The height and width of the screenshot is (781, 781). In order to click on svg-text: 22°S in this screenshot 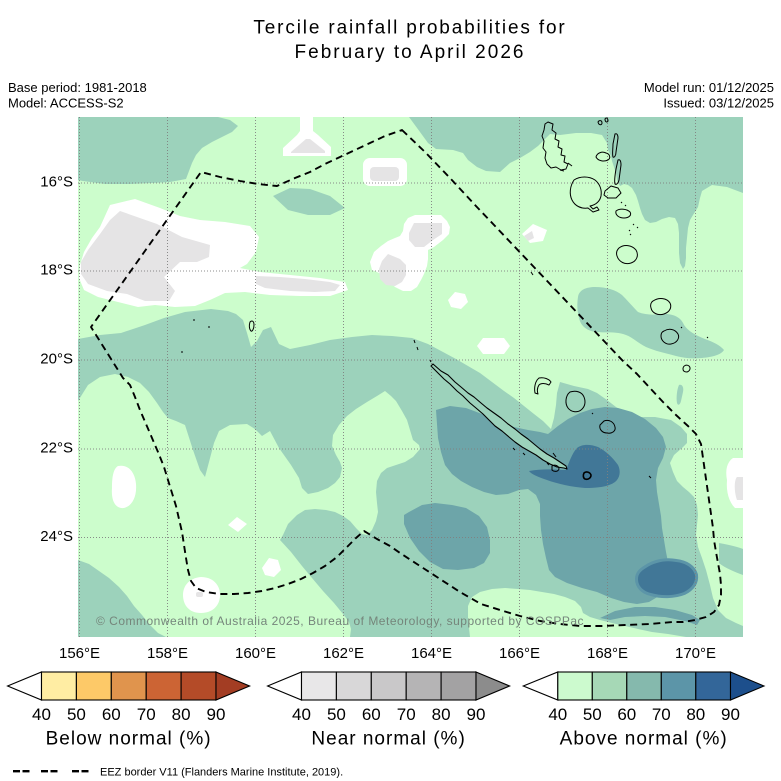, I will do `click(56, 448)`.